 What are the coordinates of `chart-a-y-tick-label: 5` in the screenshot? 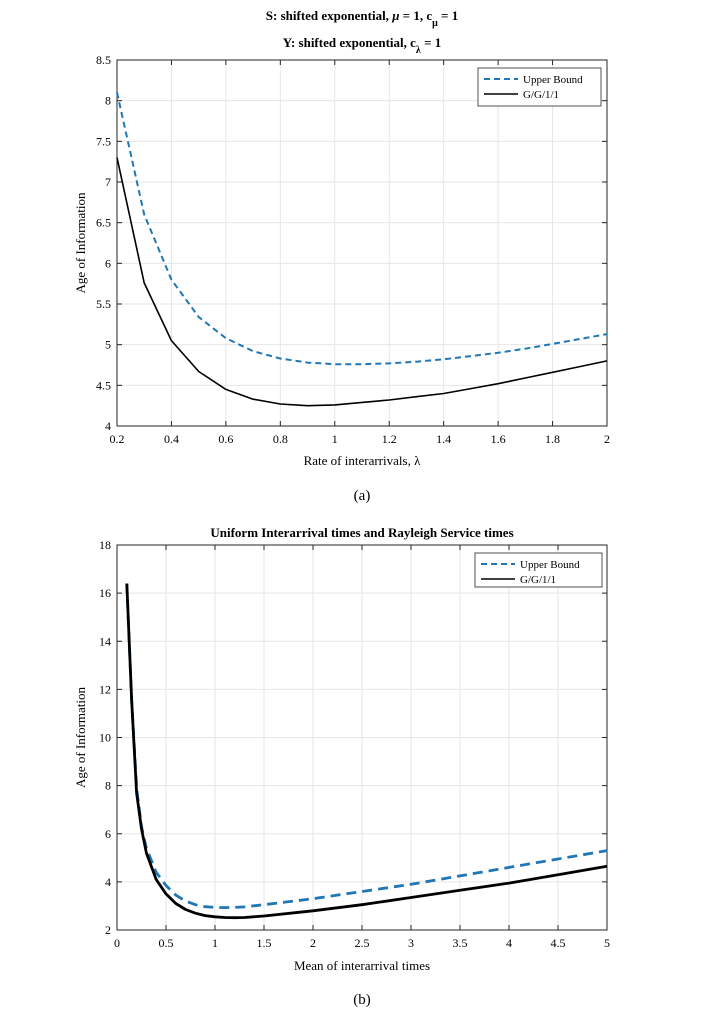 It's located at (108, 345).